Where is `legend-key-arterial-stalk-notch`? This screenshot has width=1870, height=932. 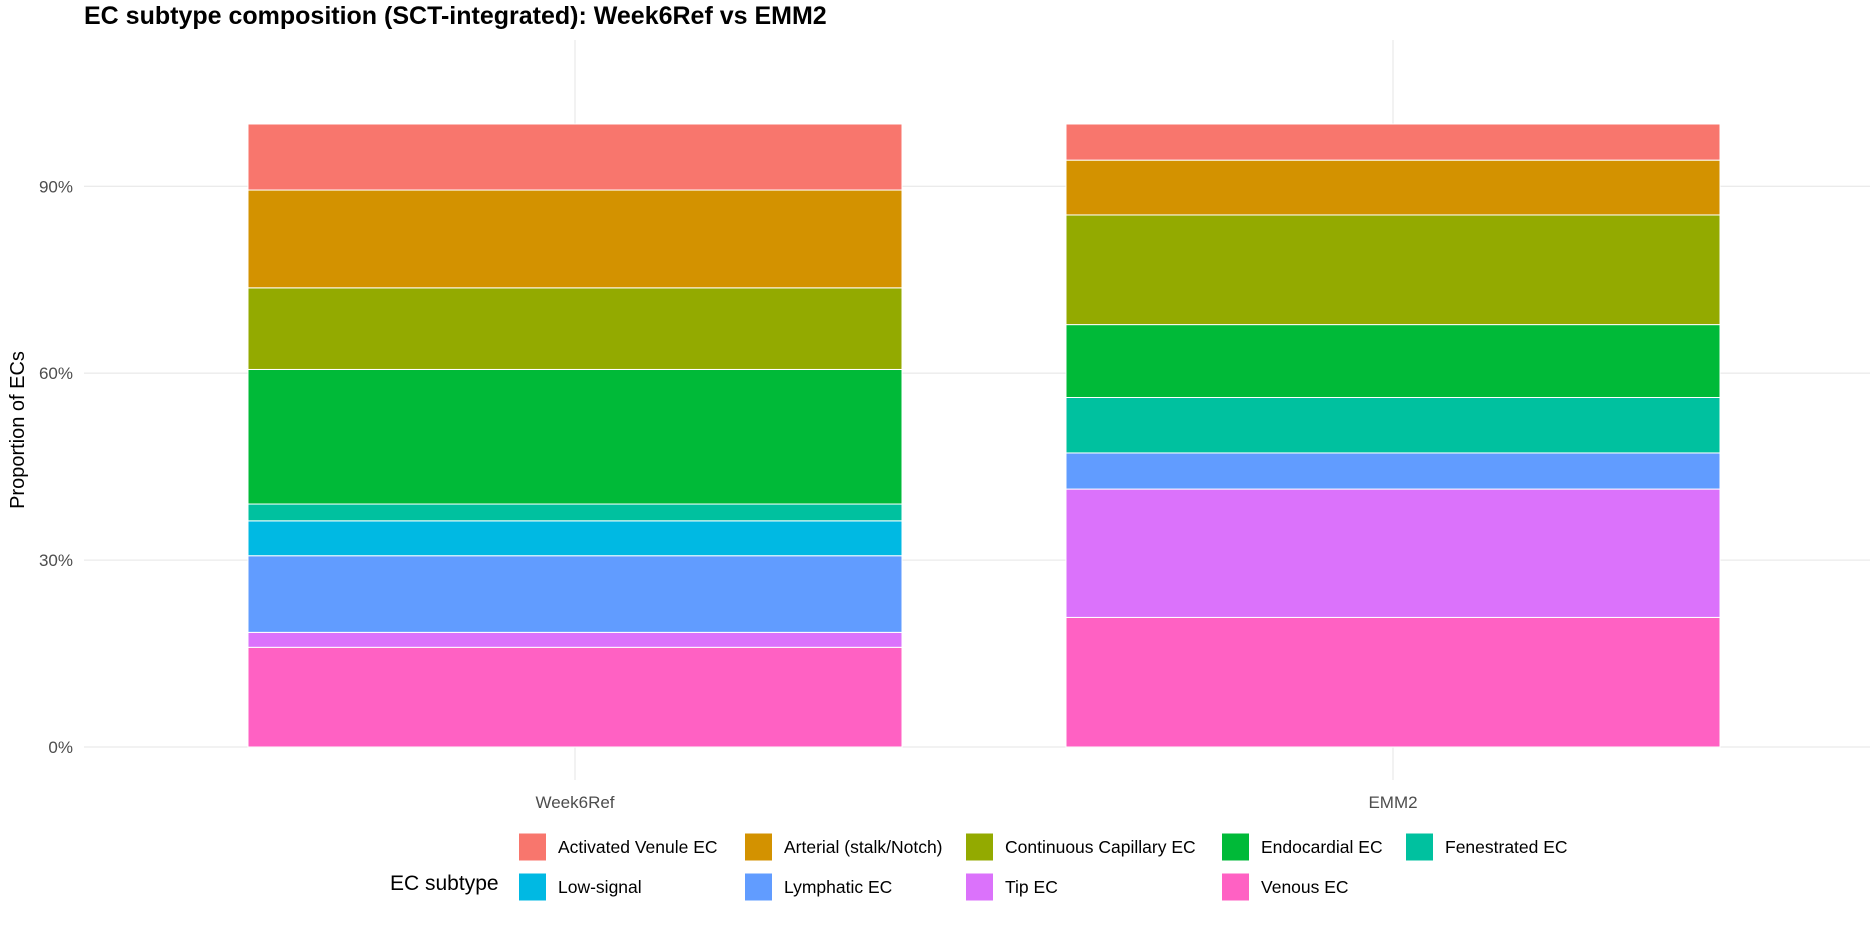
legend-key-arterial-stalk-notch is located at coordinates (758, 847).